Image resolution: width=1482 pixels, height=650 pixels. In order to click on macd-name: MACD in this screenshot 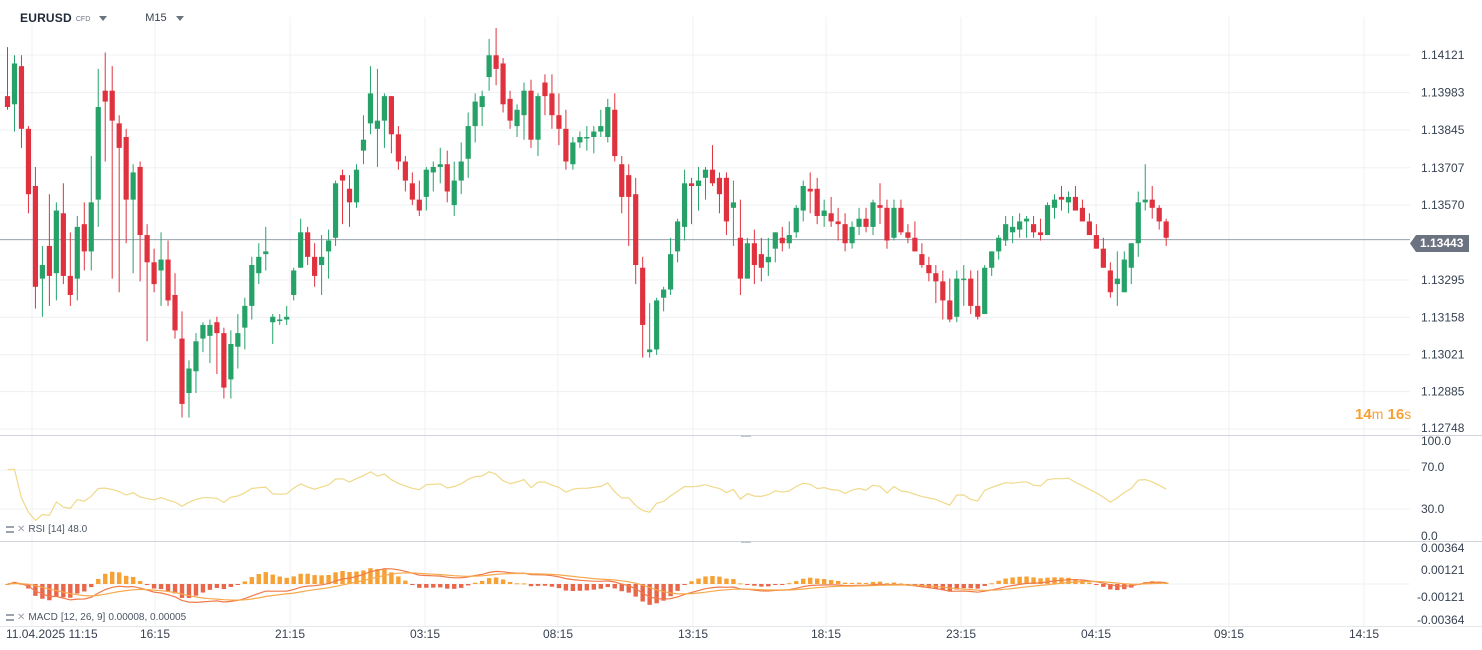, I will do `click(43, 617)`.